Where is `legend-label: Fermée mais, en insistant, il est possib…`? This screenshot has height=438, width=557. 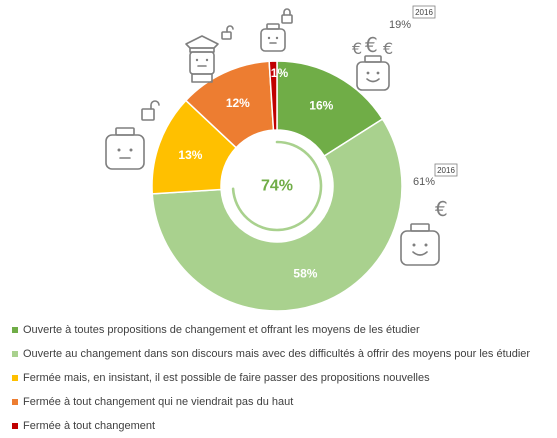 legend-label: Fermée mais, en insistant, il est possib… is located at coordinates (226, 378).